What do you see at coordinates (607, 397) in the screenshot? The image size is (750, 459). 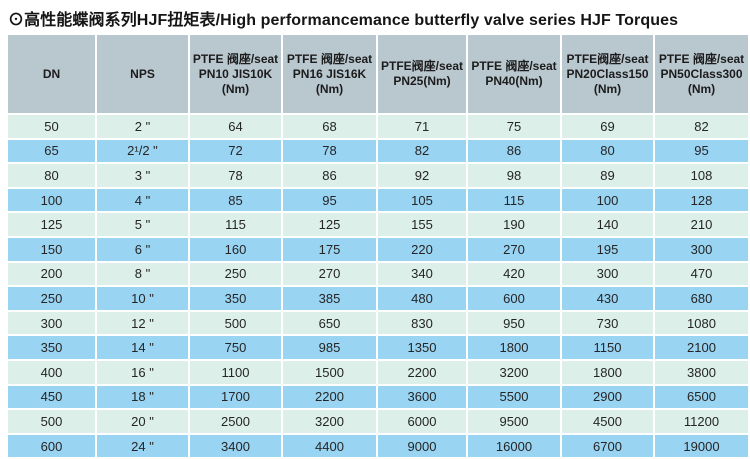 I see `table-cell: 2900` at bounding box center [607, 397].